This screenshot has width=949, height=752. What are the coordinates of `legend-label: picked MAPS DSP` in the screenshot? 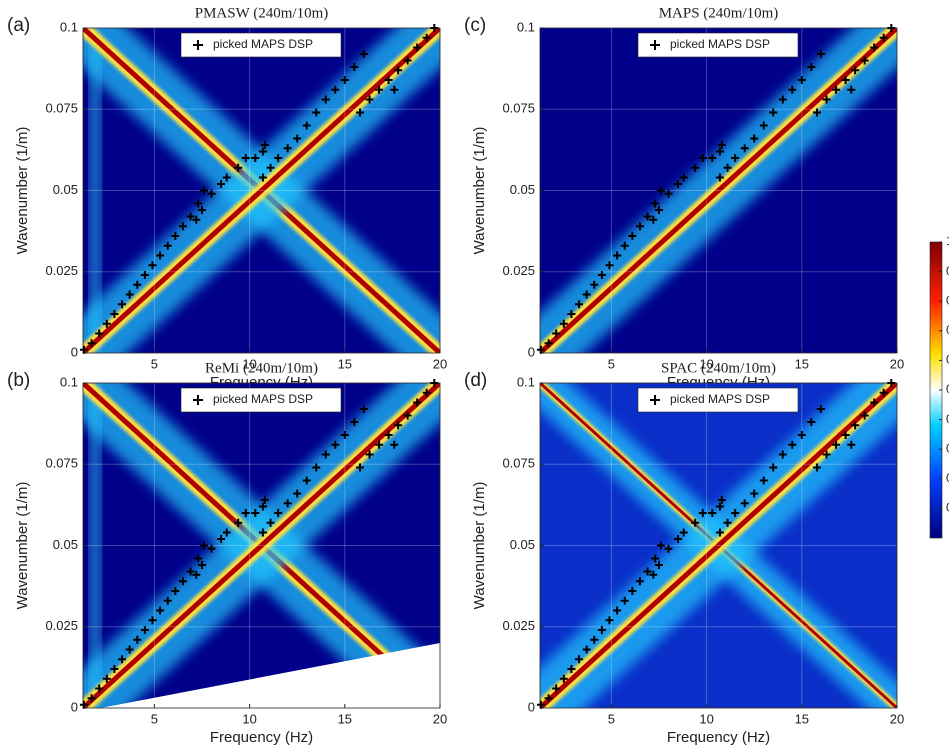 It's located at (263, 44).